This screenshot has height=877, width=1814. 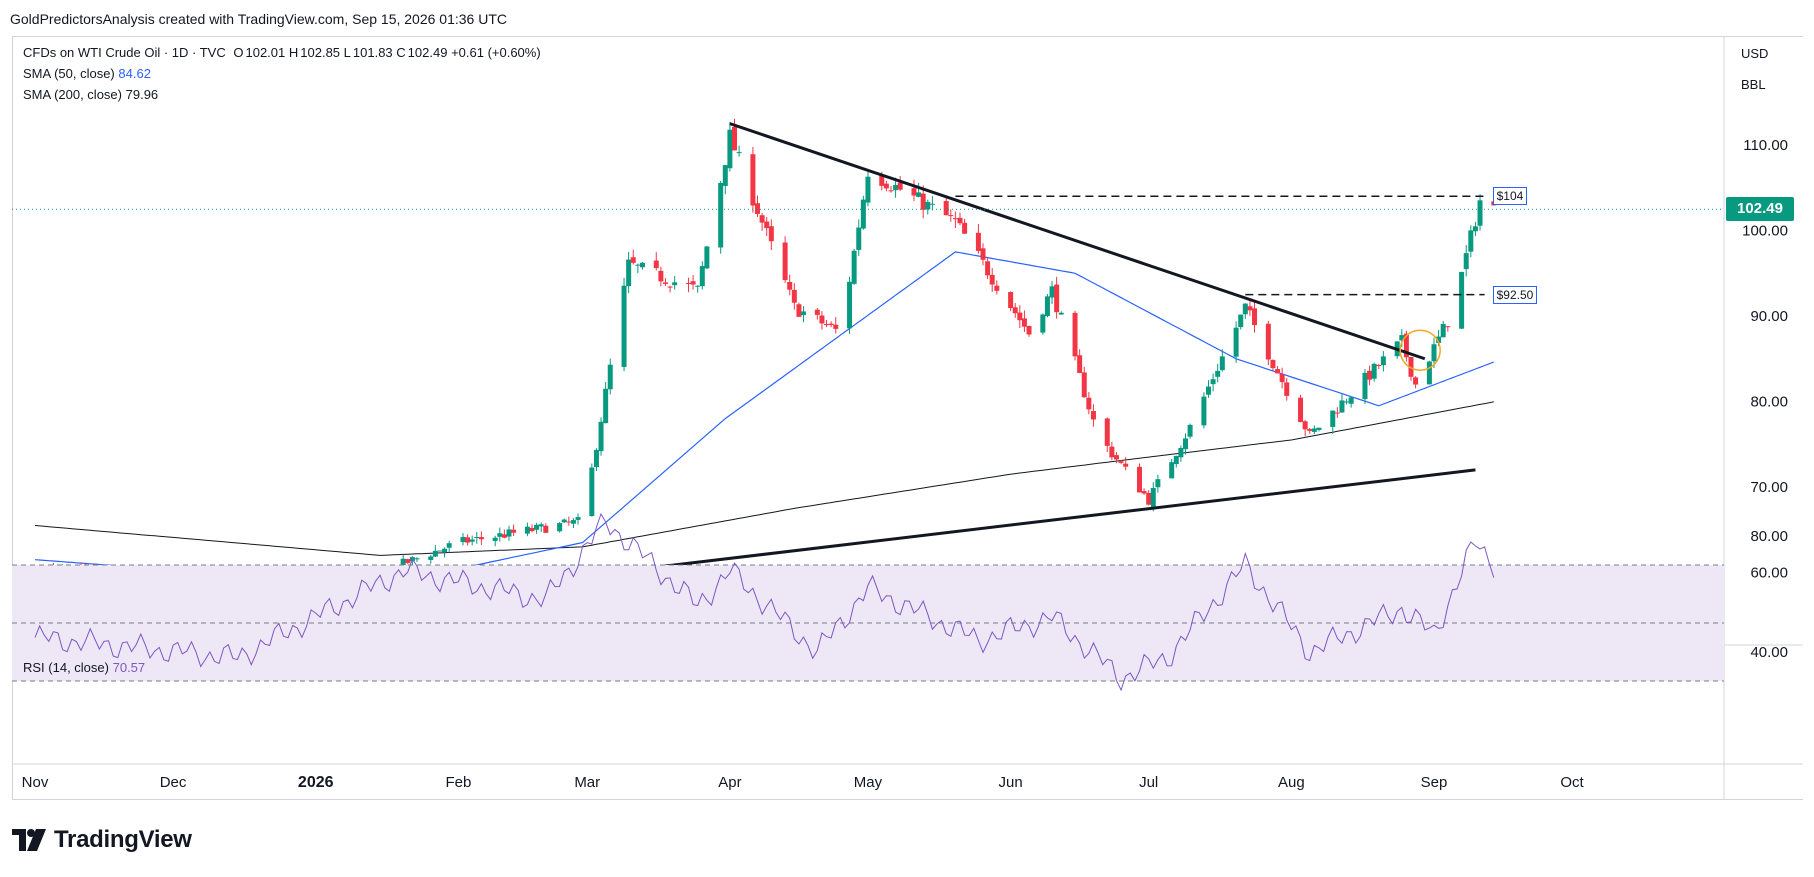 What do you see at coordinates (69, 73) in the screenshot?
I see `legend-sma50-label: SMA (50, close)` at bounding box center [69, 73].